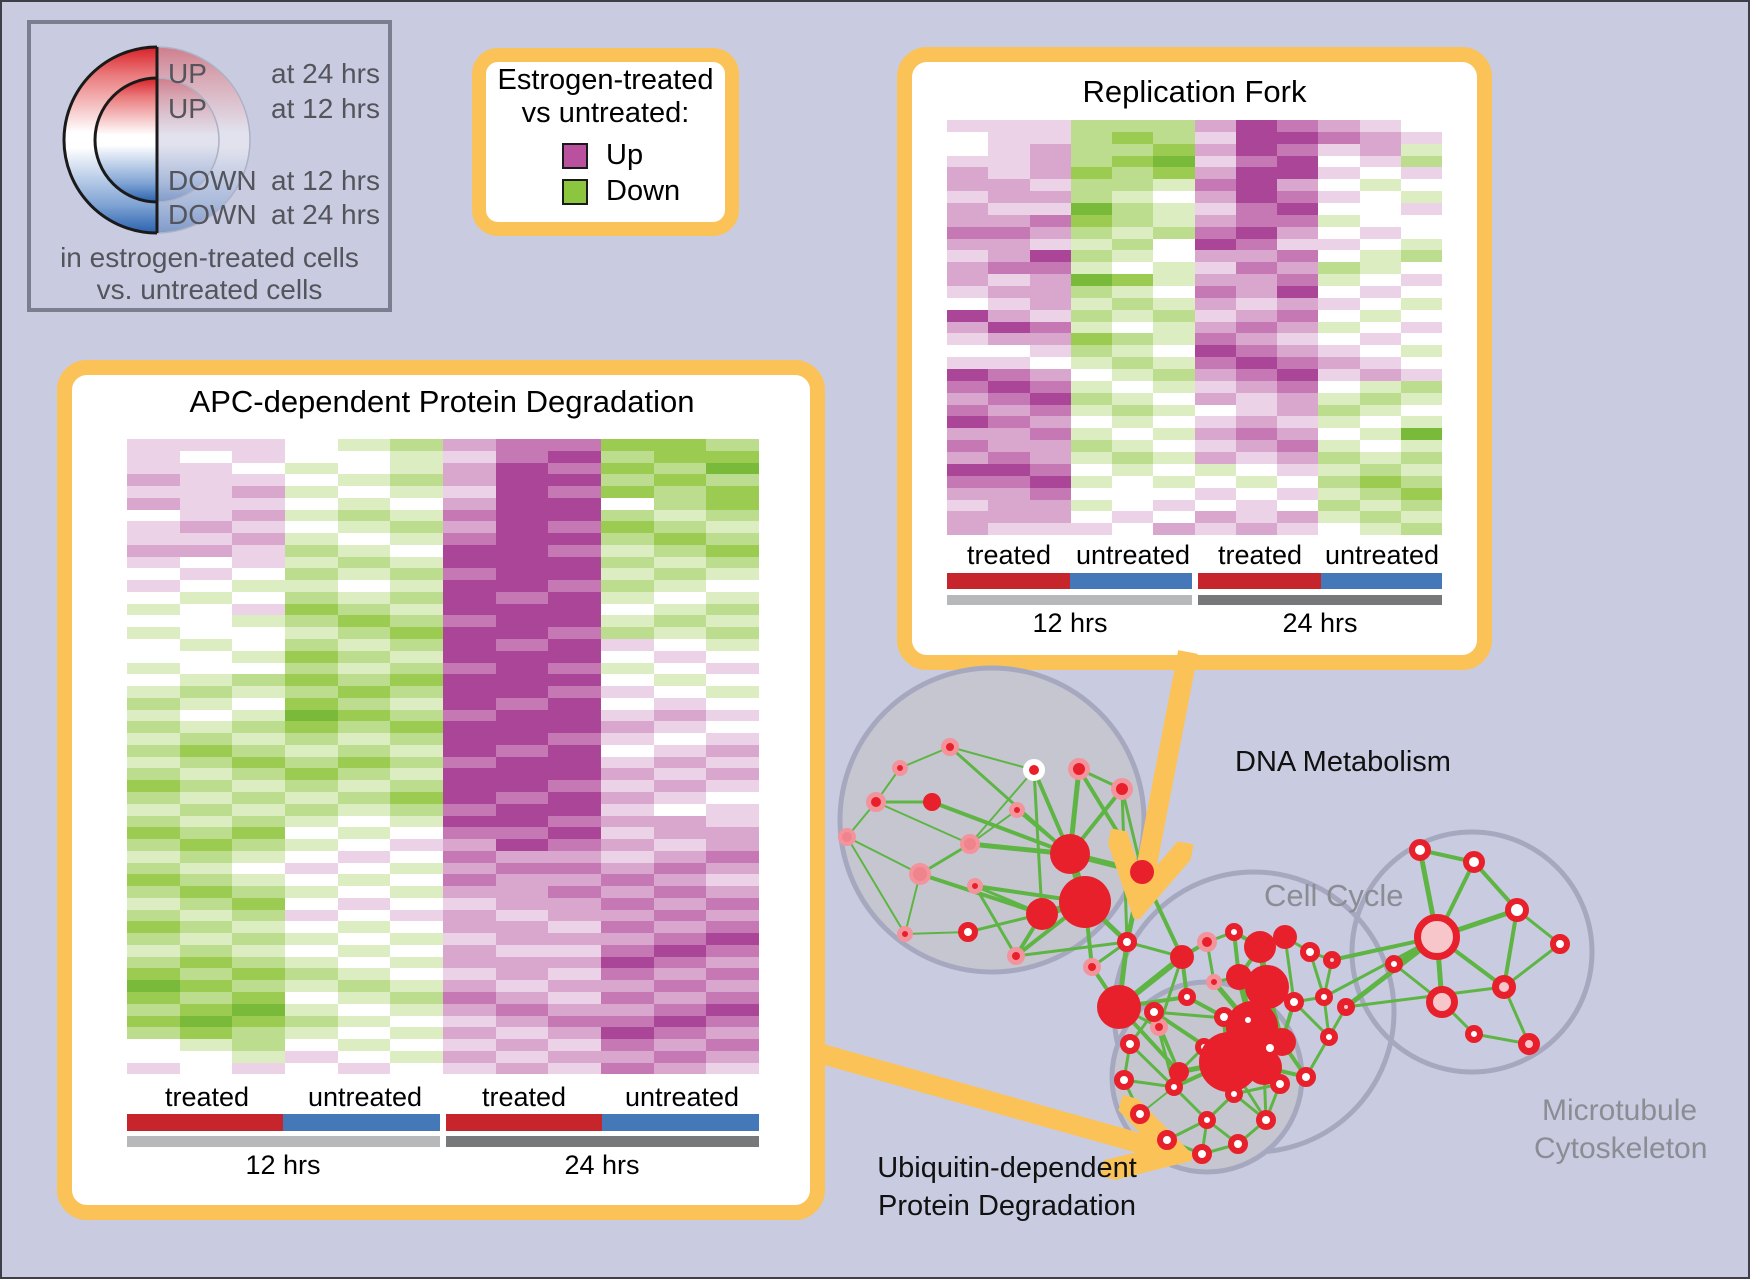 The height and width of the screenshot is (1279, 1750). What do you see at coordinates (325, 214) in the screenshot?
I see `ring-time-down-24: at 24 hrs` at bounding box center [325, 214].